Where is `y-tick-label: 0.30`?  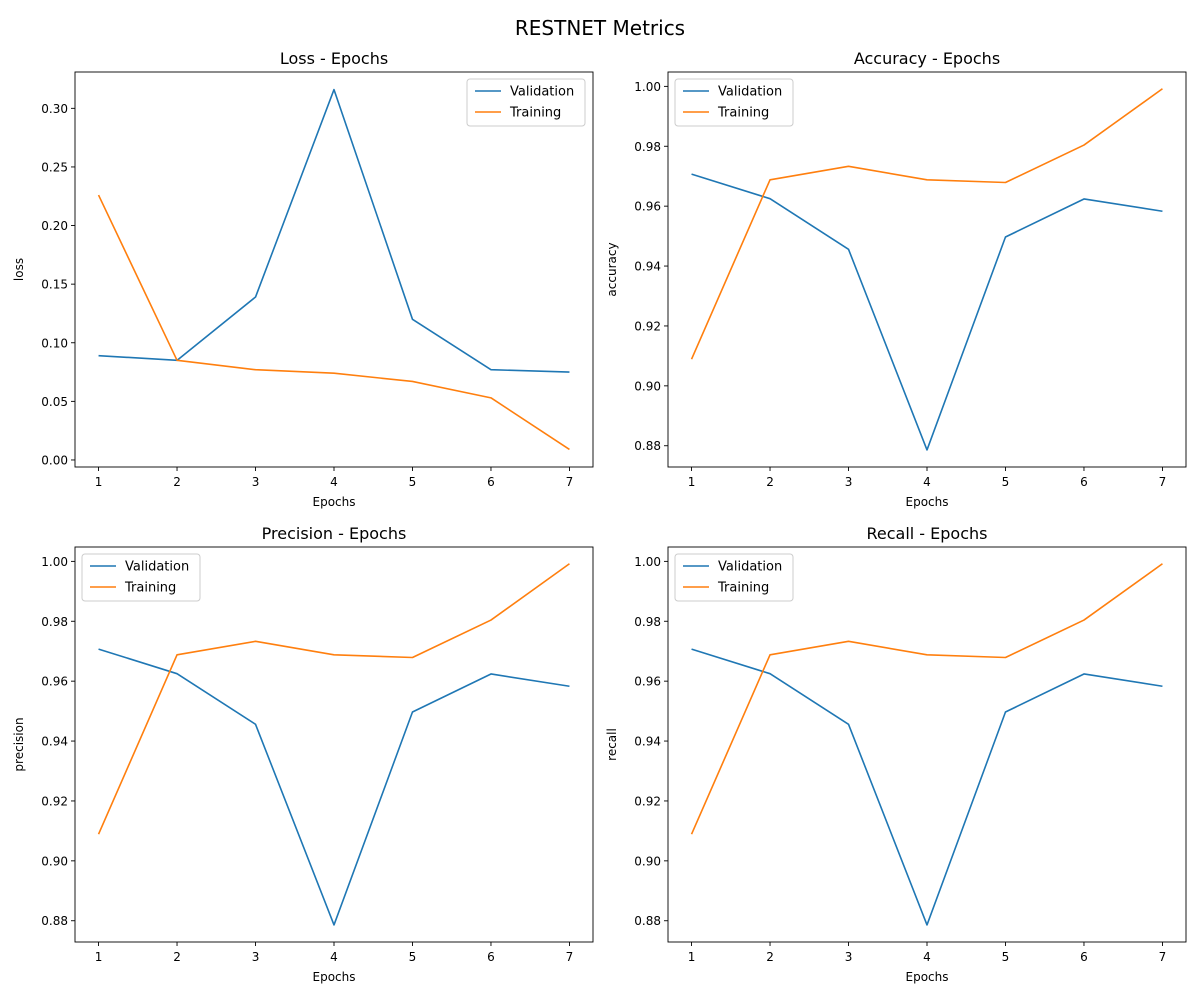
y-tick-label: 0.30 is located at coordinates (54, 109).